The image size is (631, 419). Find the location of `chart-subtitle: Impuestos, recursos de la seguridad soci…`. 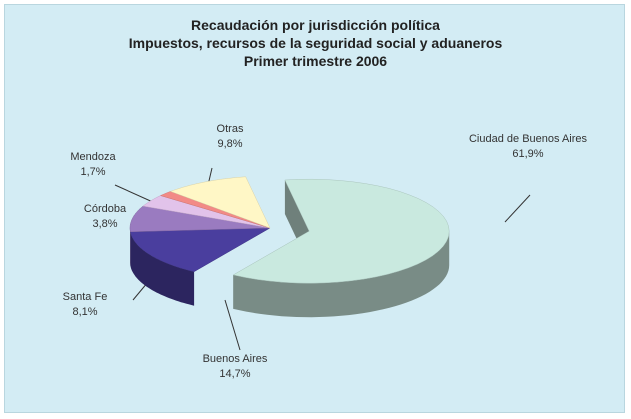

chart-subtitle: Impuestos, recursos de la seguridad soci… is located at coordinates (315, 43).